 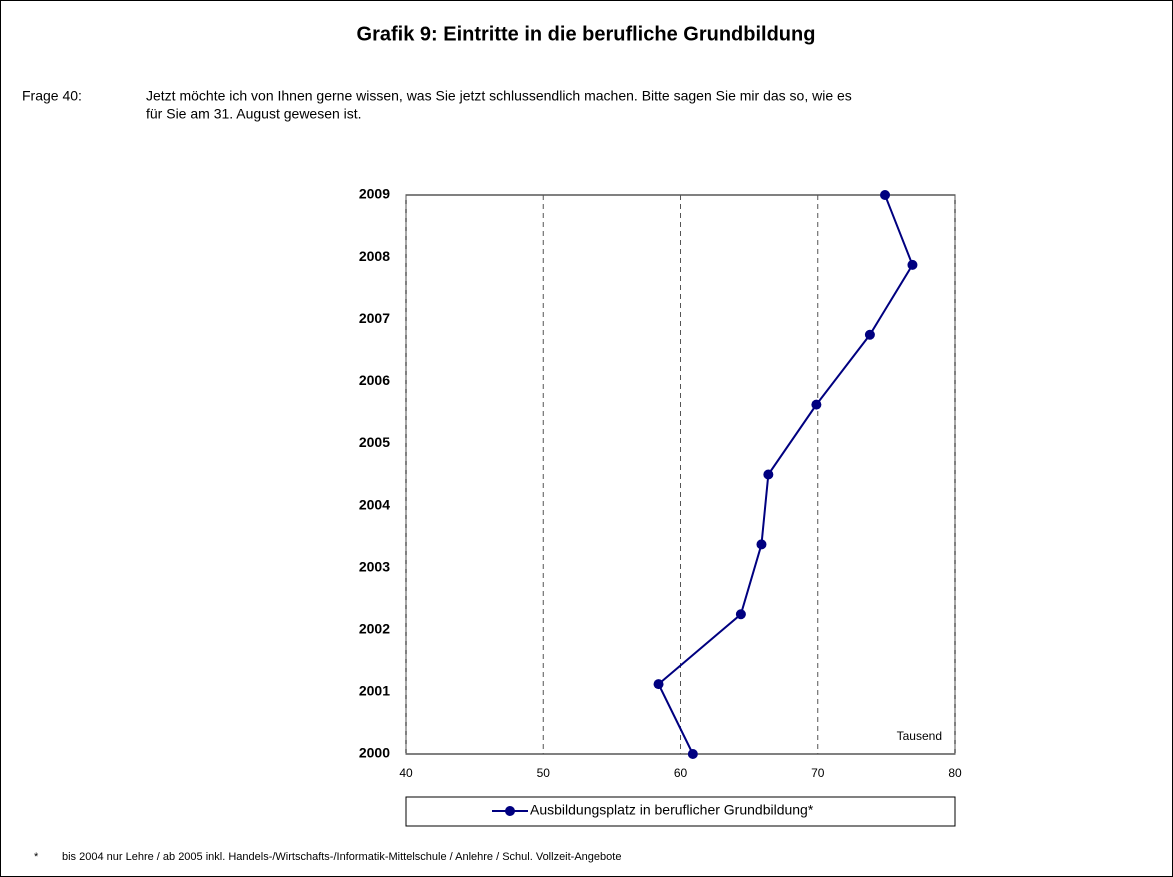 I want to click on x-tick-label: 60, so click(x=681, y=773).